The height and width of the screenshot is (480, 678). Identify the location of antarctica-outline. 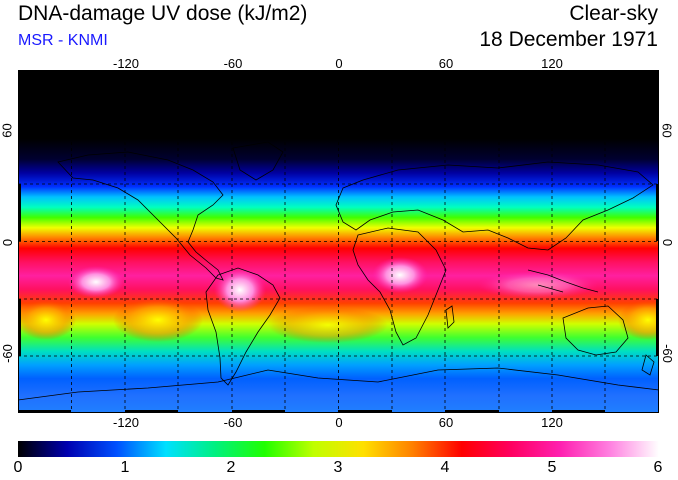
(338, 384).